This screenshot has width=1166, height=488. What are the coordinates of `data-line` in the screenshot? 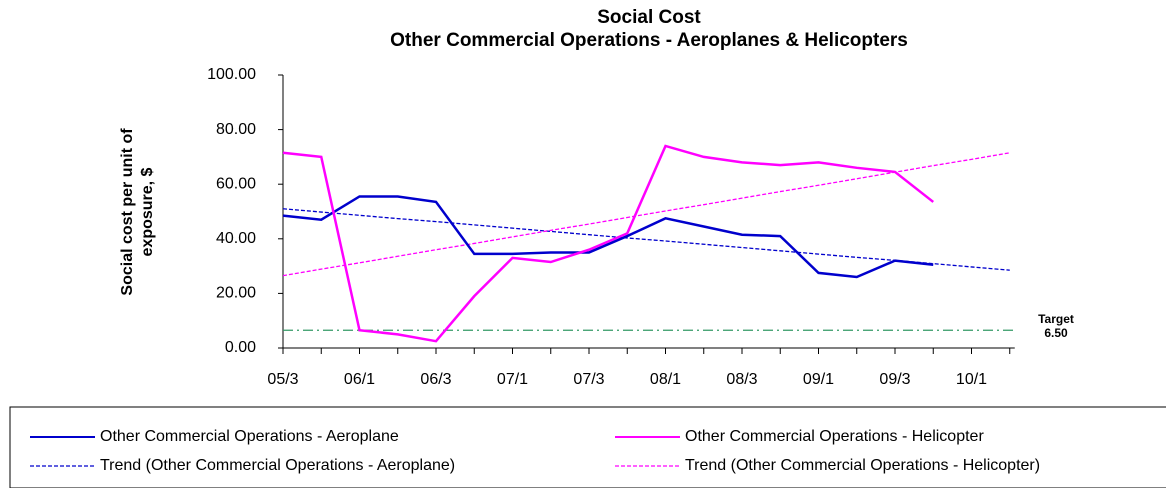 It's located at (608, 237).